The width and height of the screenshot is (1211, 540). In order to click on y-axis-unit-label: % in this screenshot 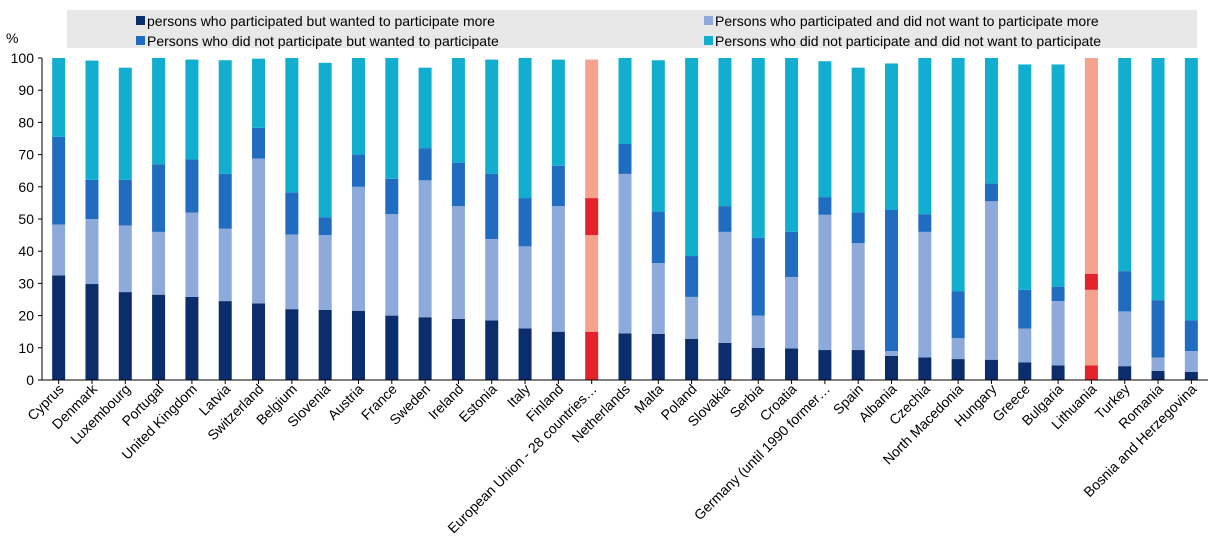, I will do `click(12, 38)`.